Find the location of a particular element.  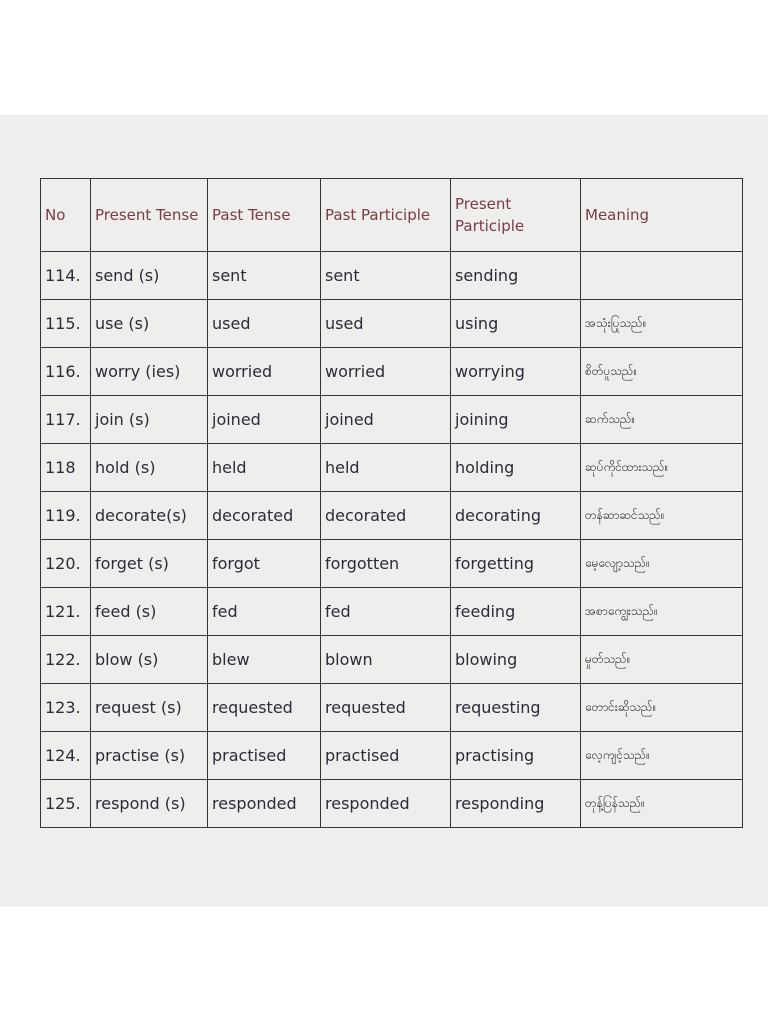

table-cell: practising is located at coordinates (515, 755).